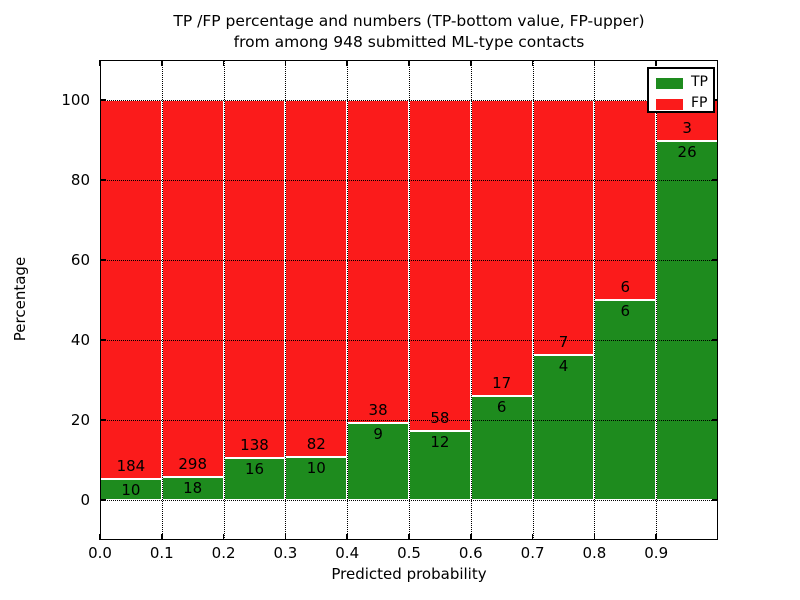 The width and height of the screenshot is (800, 600). What do you see at coordinates (409, 574) in the screenshot?
I see `x-axis-title: Predicted probability` at bounding box center [409, 574].